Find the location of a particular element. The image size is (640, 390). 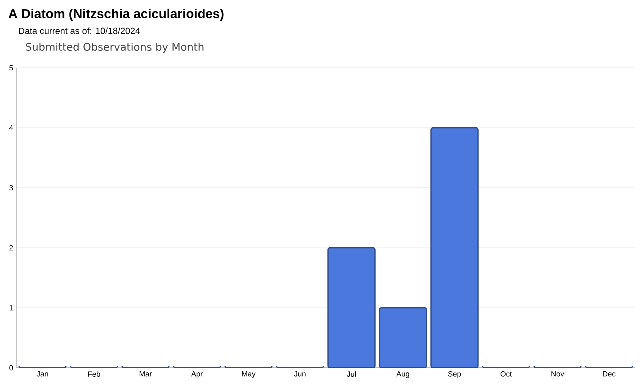

text: Submitted Observations by Month is located at coordinates (115, 48).